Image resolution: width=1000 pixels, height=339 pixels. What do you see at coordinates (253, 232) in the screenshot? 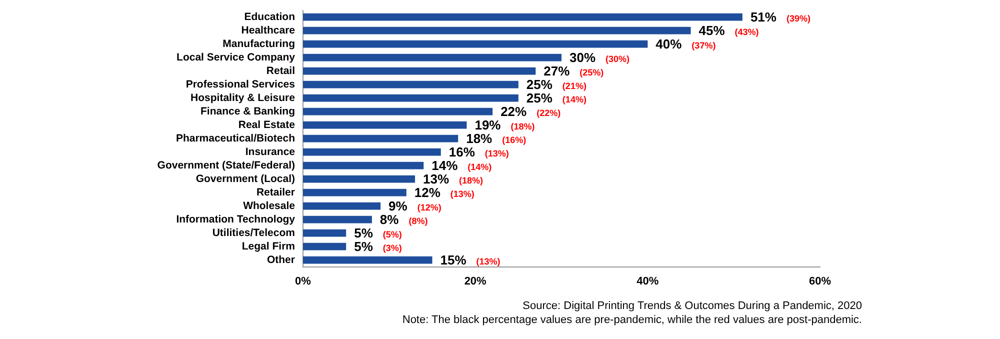
I see `y-tick-label: Utilities/Telecom` at bounding box center [253, 232].